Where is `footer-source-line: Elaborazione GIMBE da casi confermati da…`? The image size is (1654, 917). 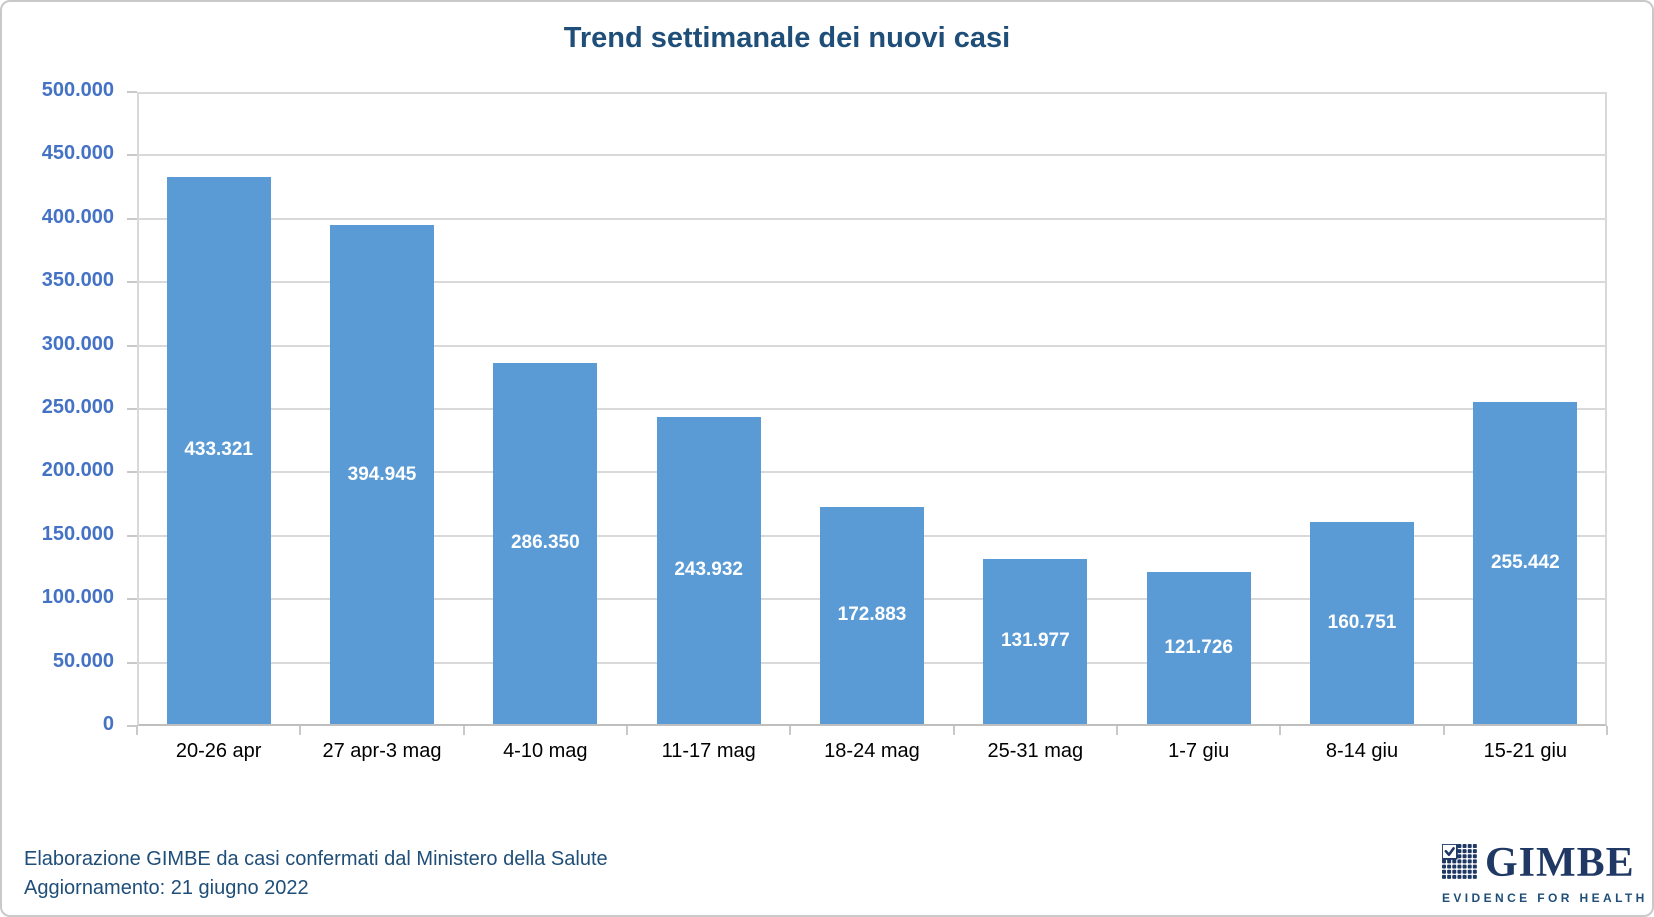 footer-source-line: Elaborazione GIMBE da casi confermati da… is located at coordinates (316, 859).